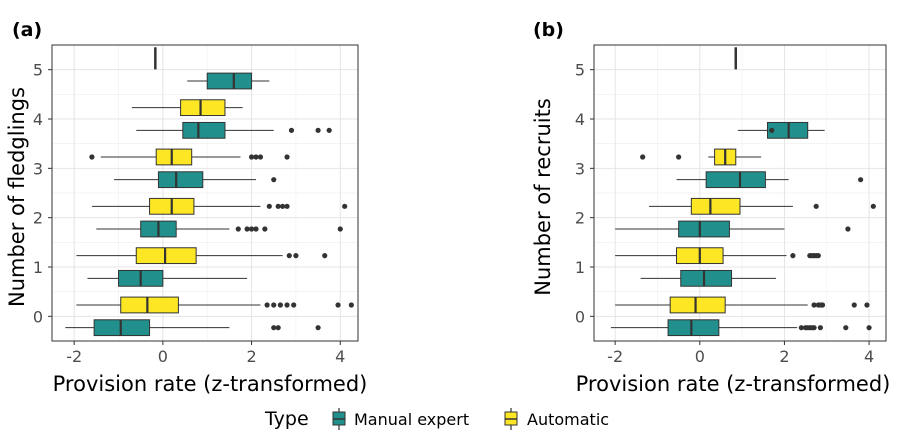 The width and height of the screenshot is (917, 433). What do you see at coordinates (580, 168) in the screenshot?
I see `panel-b-y-tick-label: 3` at bounding box center [580, 168].